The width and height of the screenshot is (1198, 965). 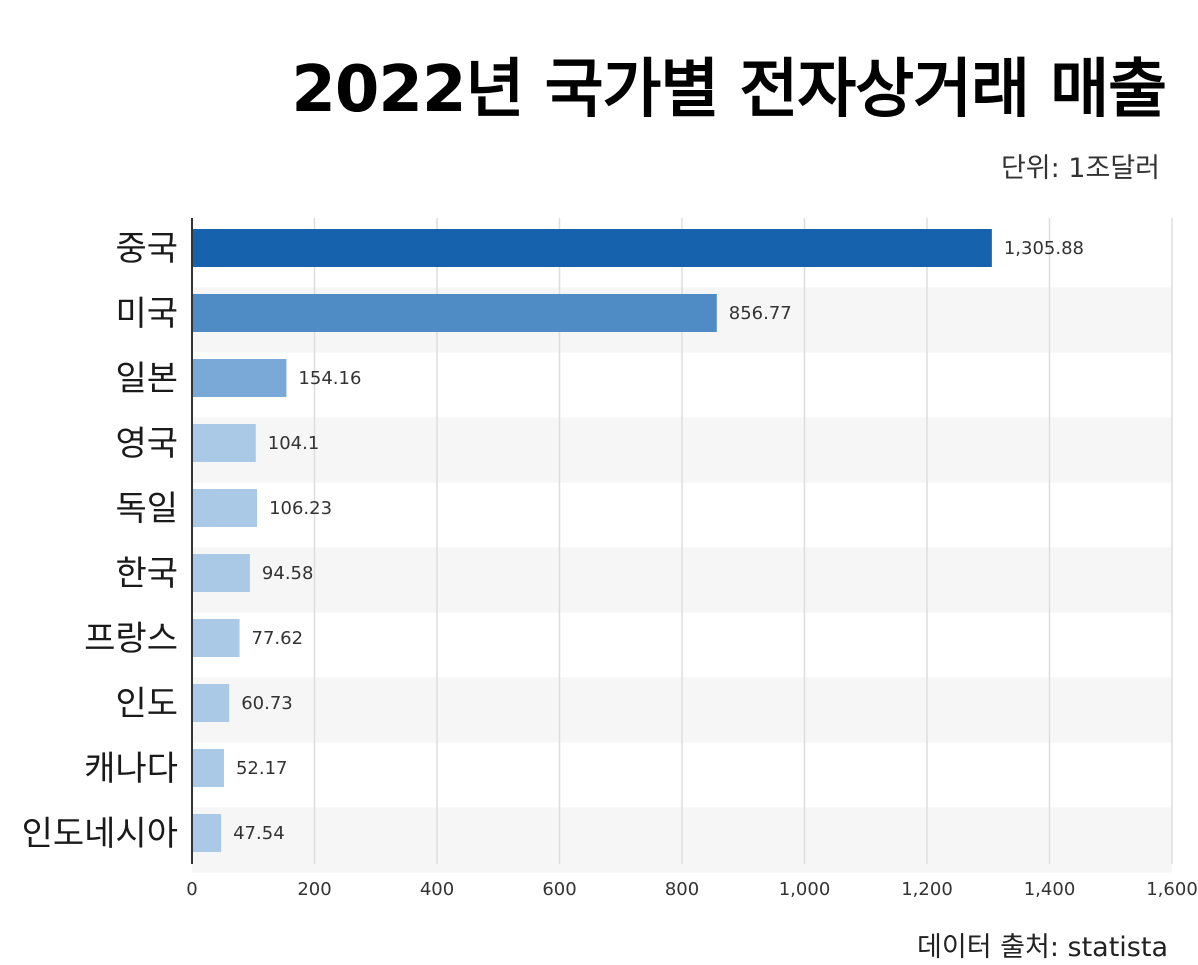 What do you see at coordinates (1050, 889) in the screenshot?
I see `x-tick-label: 1,400` at bounding box center [1050, 889].